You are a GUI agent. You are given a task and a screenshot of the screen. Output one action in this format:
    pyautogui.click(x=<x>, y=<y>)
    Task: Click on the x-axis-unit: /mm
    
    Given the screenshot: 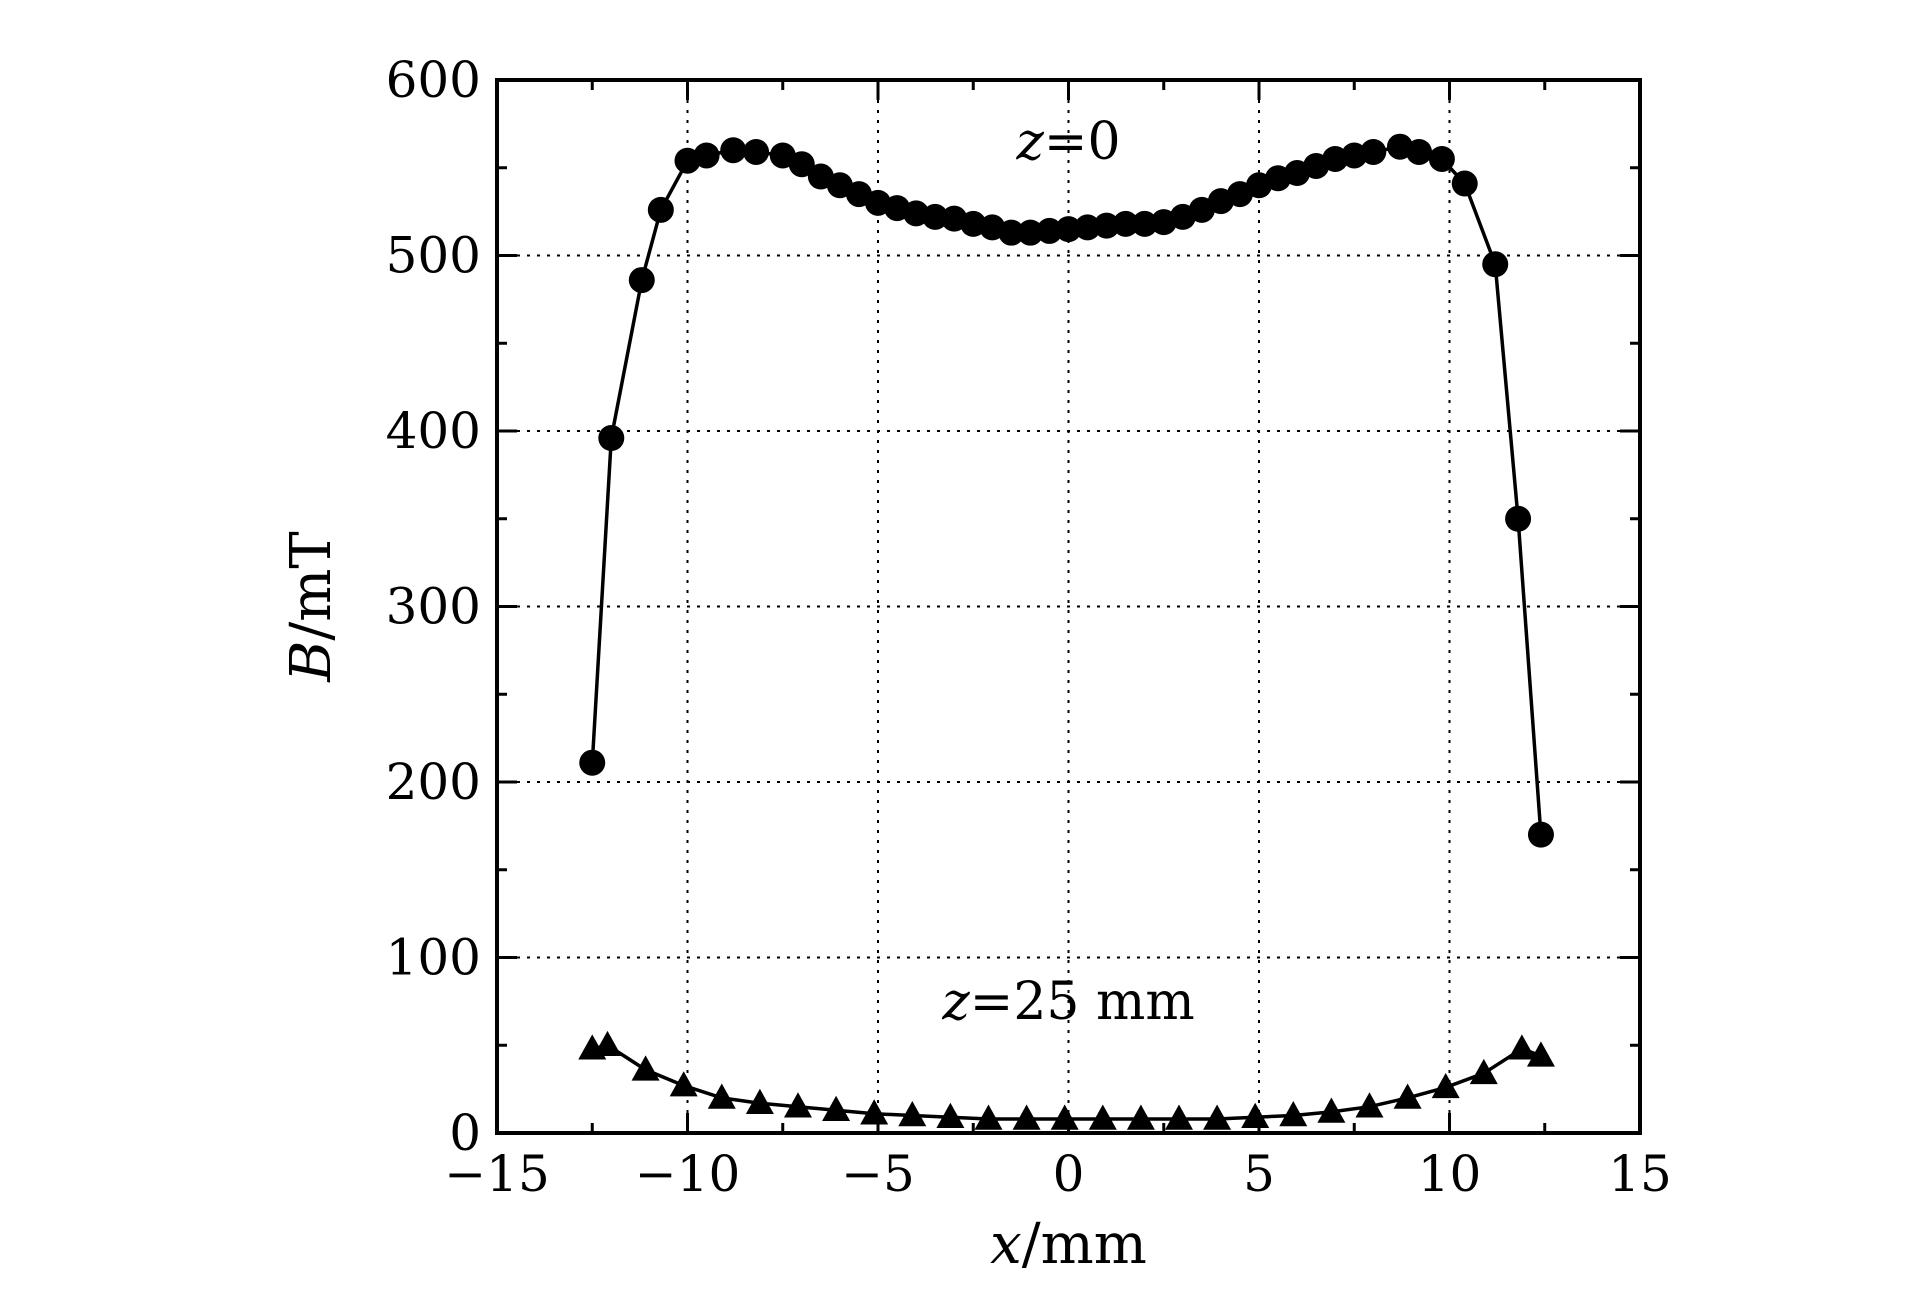 What is the action you would take?
    pyautogui.click(x=1084, y=1244)
    